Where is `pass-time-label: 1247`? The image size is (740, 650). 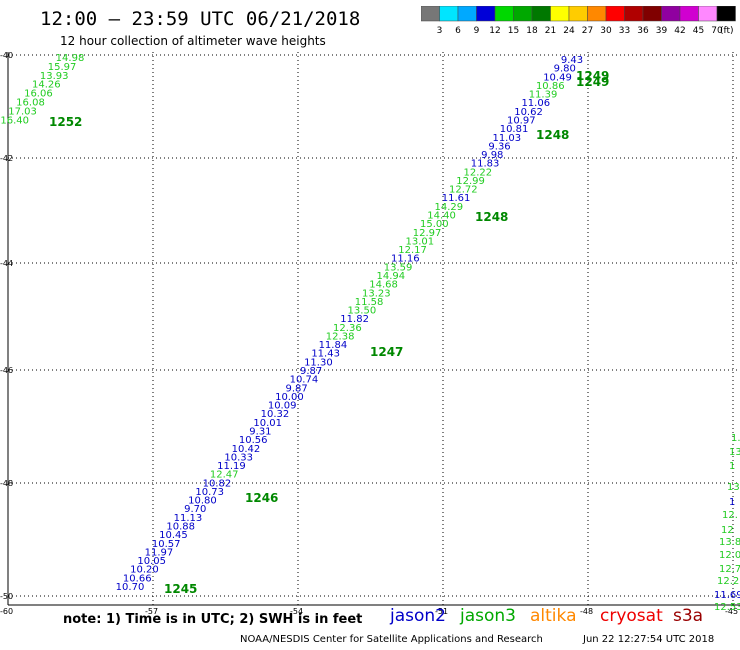 pass-time-label: 1247 is located at coordinates (386, 352).